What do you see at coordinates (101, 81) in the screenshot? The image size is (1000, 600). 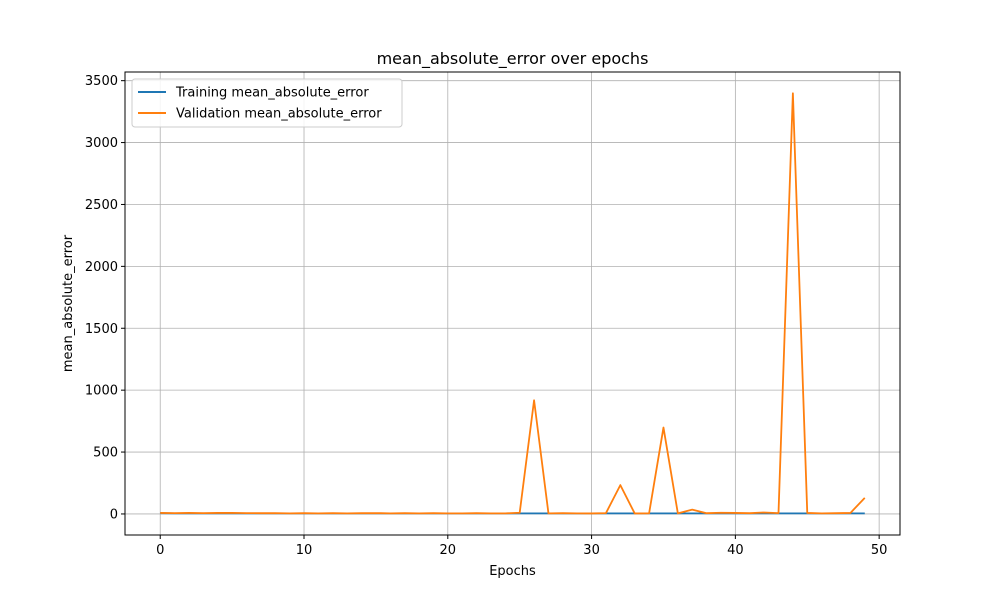 I see `y-tick-label: 3500` at bounding box center [101, 81].